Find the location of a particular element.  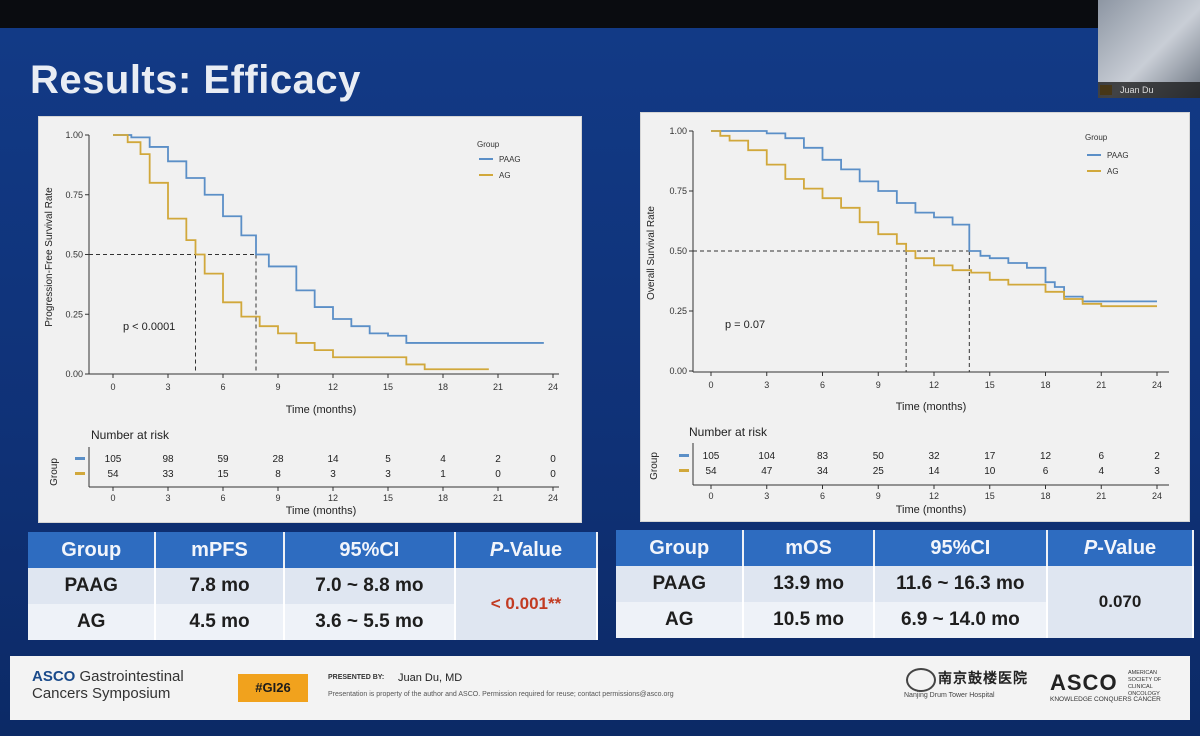

os-legend-title: Group is located at coordinates (1096, 137).